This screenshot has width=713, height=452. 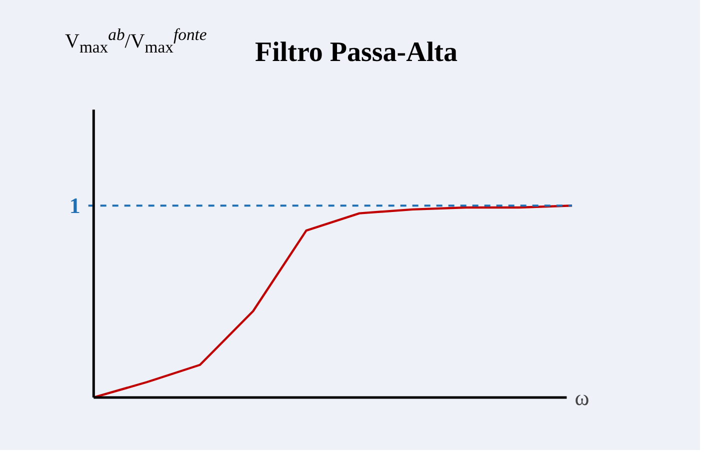 I want to click on x-axis-title: ω, so click(x=582, y=397).